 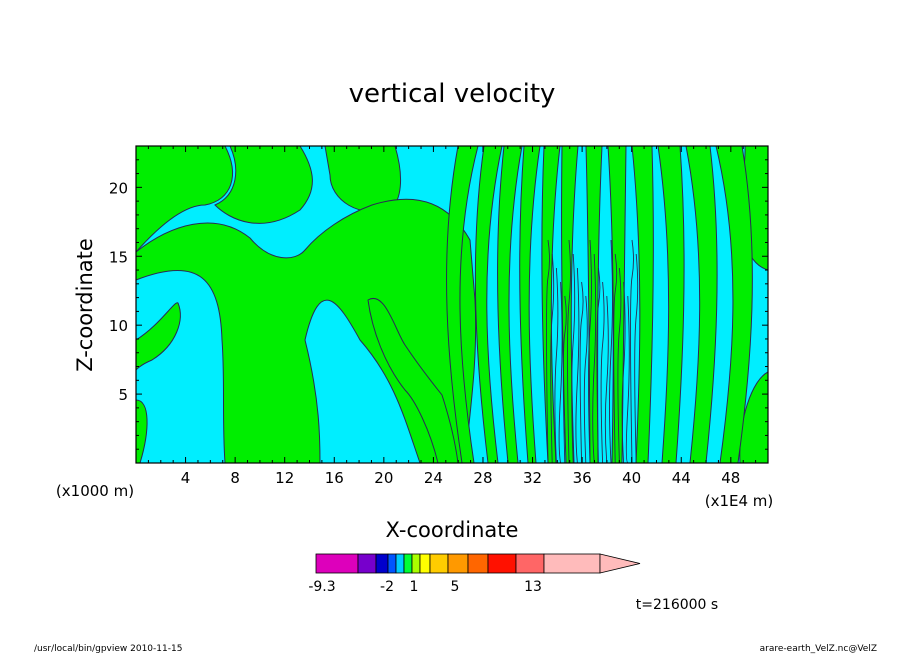 What do you see at coordinates (387, 587) in the screenshot?
I see `colorbar-label: -2` at bounding box center [387, 587].